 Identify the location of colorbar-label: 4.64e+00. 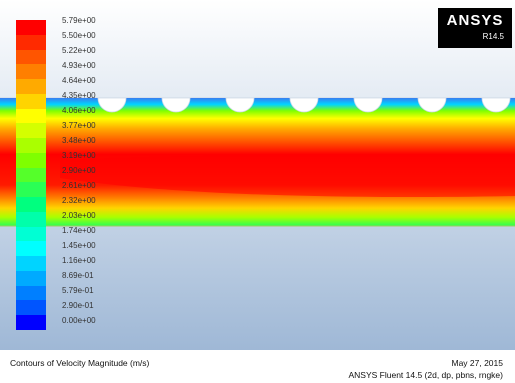
(79, 80).